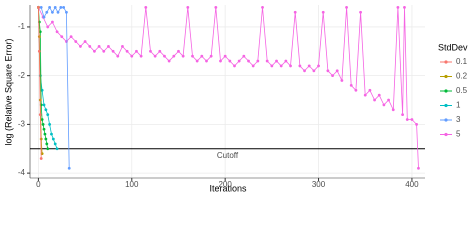  Describe the element at coordinates (22, 75) in the screenshot. I see `y-tick-label: -2` at that location.